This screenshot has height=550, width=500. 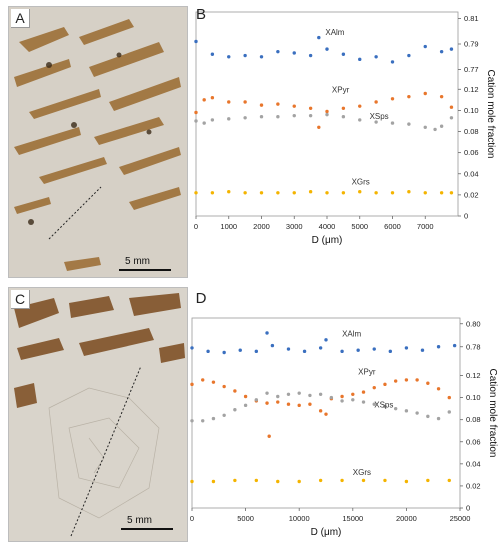 I want to click on chart-b-x-tick-label: 5000, so click(x=359, y=226).